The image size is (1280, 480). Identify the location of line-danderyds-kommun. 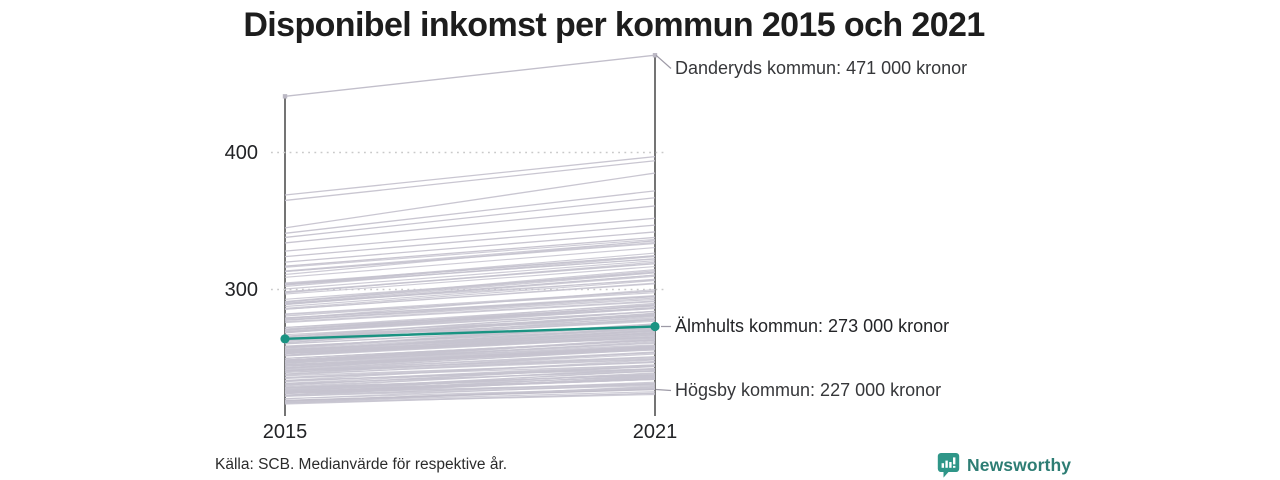
(470, 76).